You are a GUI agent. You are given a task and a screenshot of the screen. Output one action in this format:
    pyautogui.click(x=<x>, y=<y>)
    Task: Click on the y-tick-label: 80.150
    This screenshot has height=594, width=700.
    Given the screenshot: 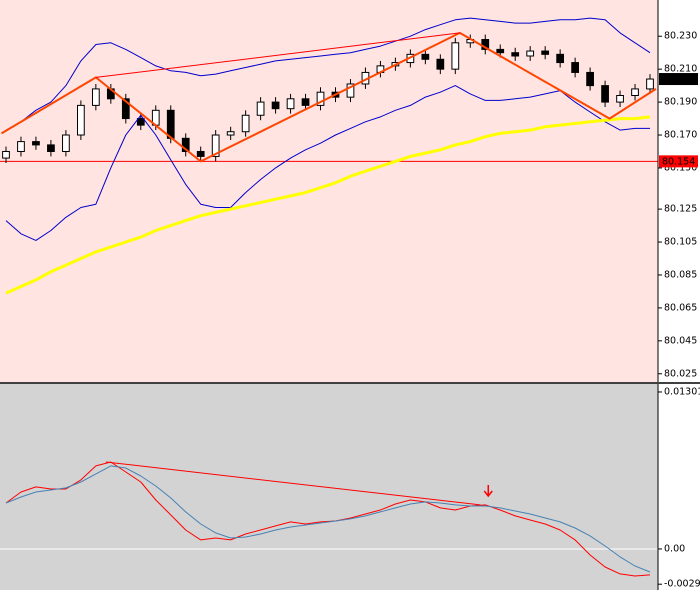 What is the action you would take?
    pyautogui.click(x=680, y=167)
    